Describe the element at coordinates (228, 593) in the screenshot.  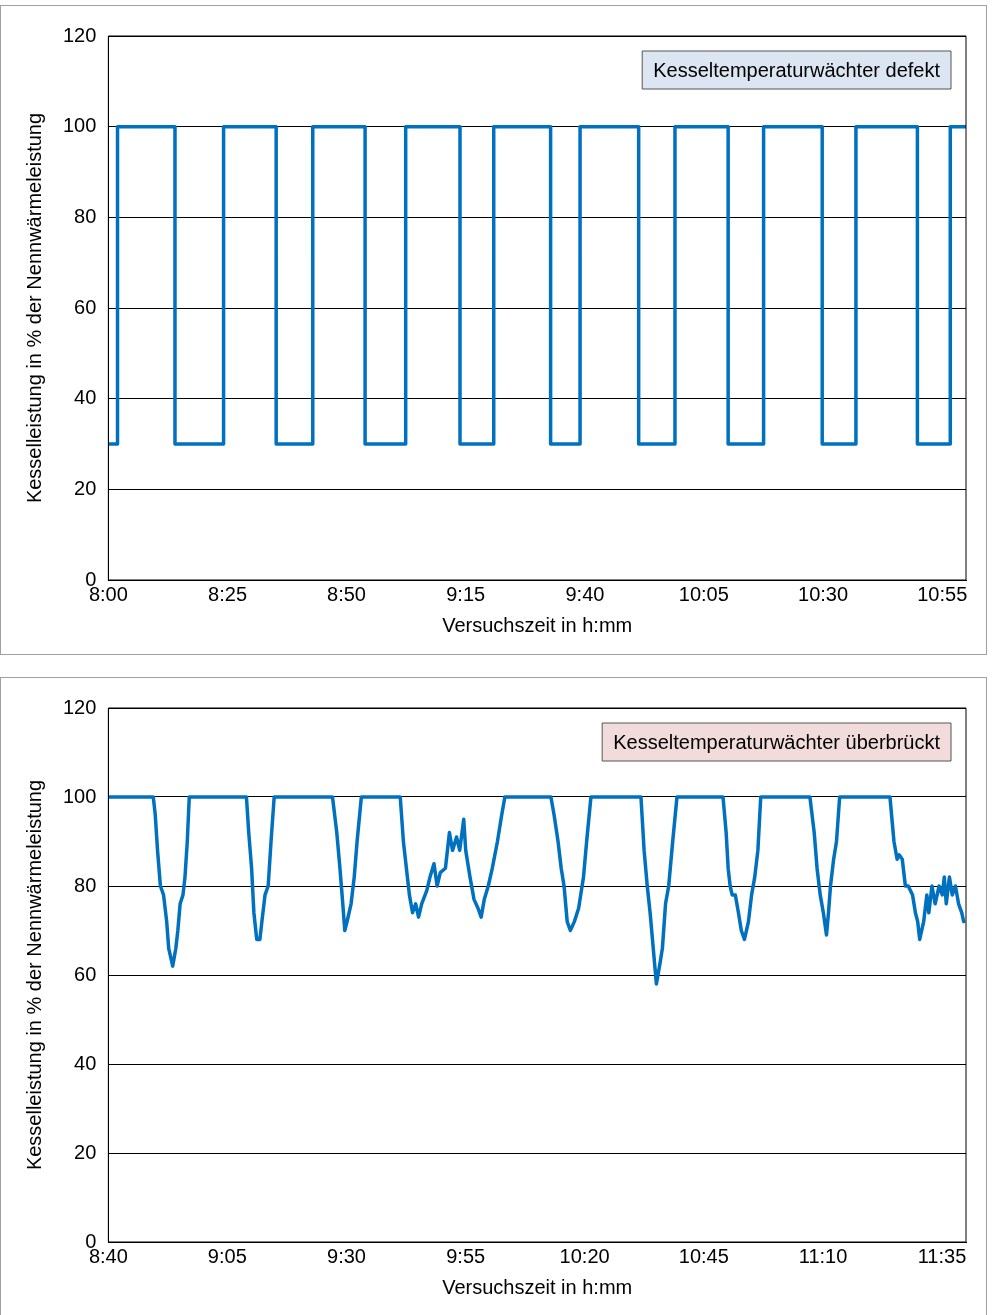
I see `x-tick-label: 8:25` at that location.